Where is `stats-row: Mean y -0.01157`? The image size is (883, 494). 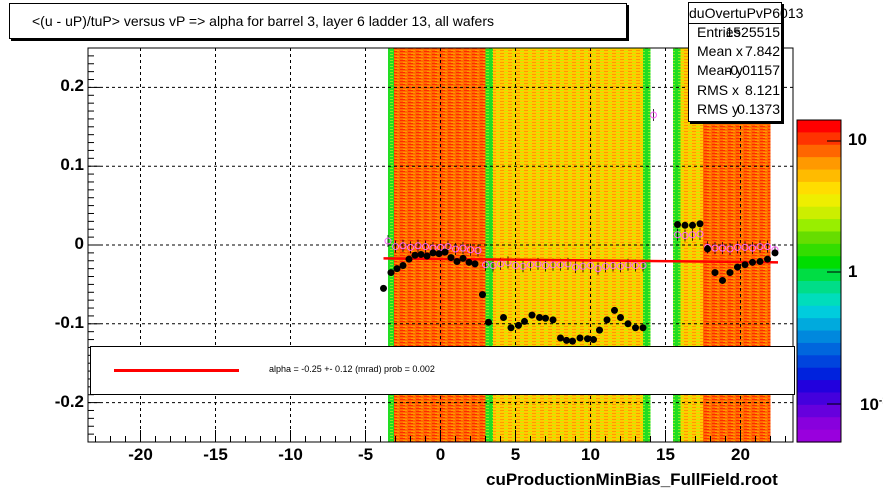
stats-row: Mean y -0.01157 is located at coordinates (738, 71).